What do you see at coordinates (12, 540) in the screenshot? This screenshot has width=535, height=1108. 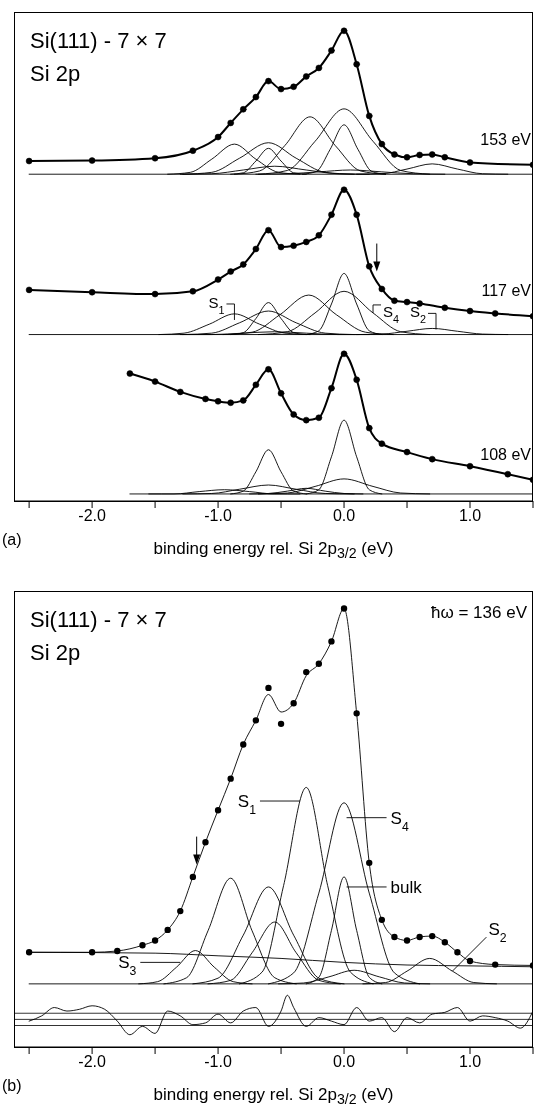 I see `text: (a)` at bounding box center [12, 540].